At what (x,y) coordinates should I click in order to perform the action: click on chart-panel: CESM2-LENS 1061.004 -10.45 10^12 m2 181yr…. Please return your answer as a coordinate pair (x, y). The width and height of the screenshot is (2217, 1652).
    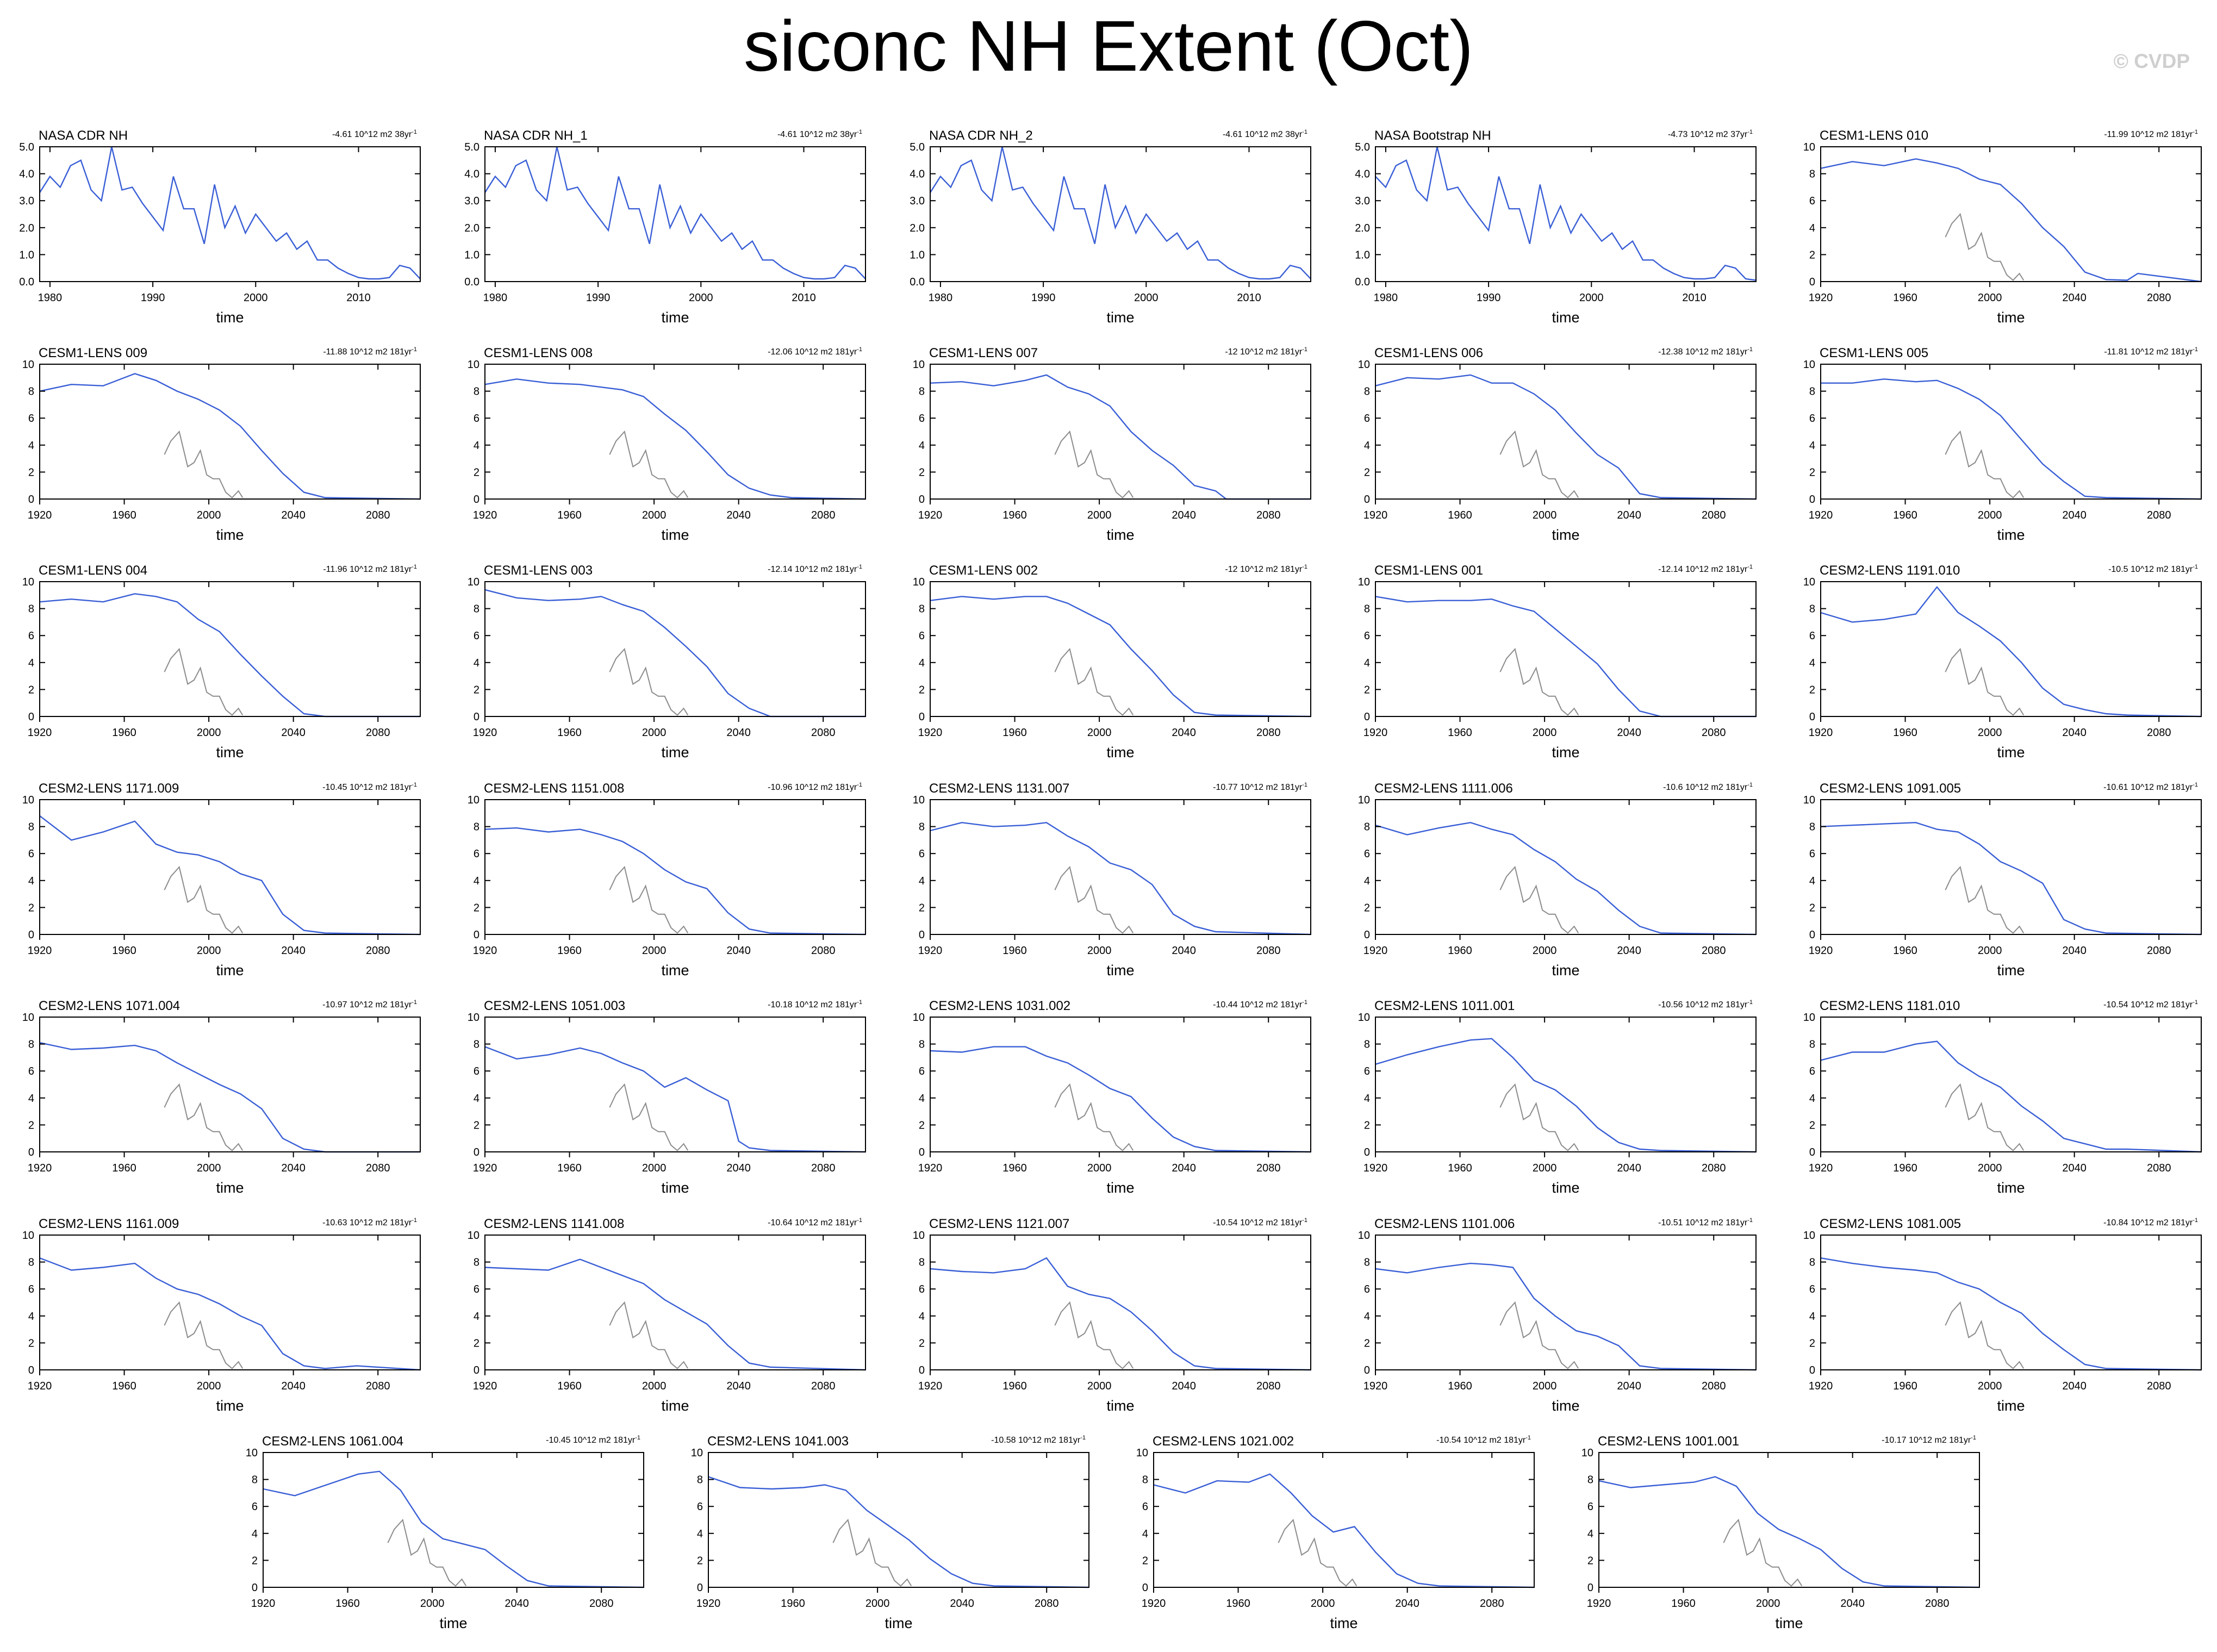
    Looking at the image, I should click on (445, 1533).